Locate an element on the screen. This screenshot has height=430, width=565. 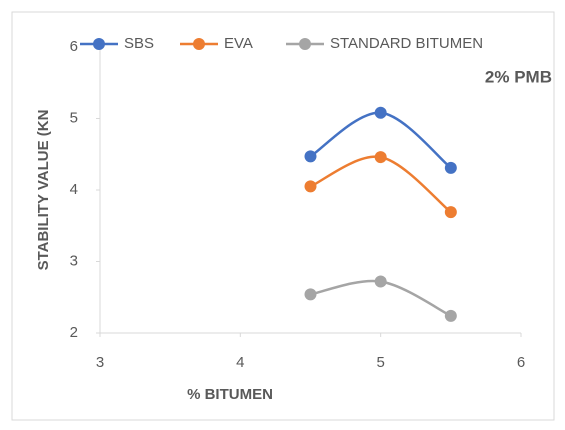
y-tick-label: 3 is located at coordinates (74, 260).